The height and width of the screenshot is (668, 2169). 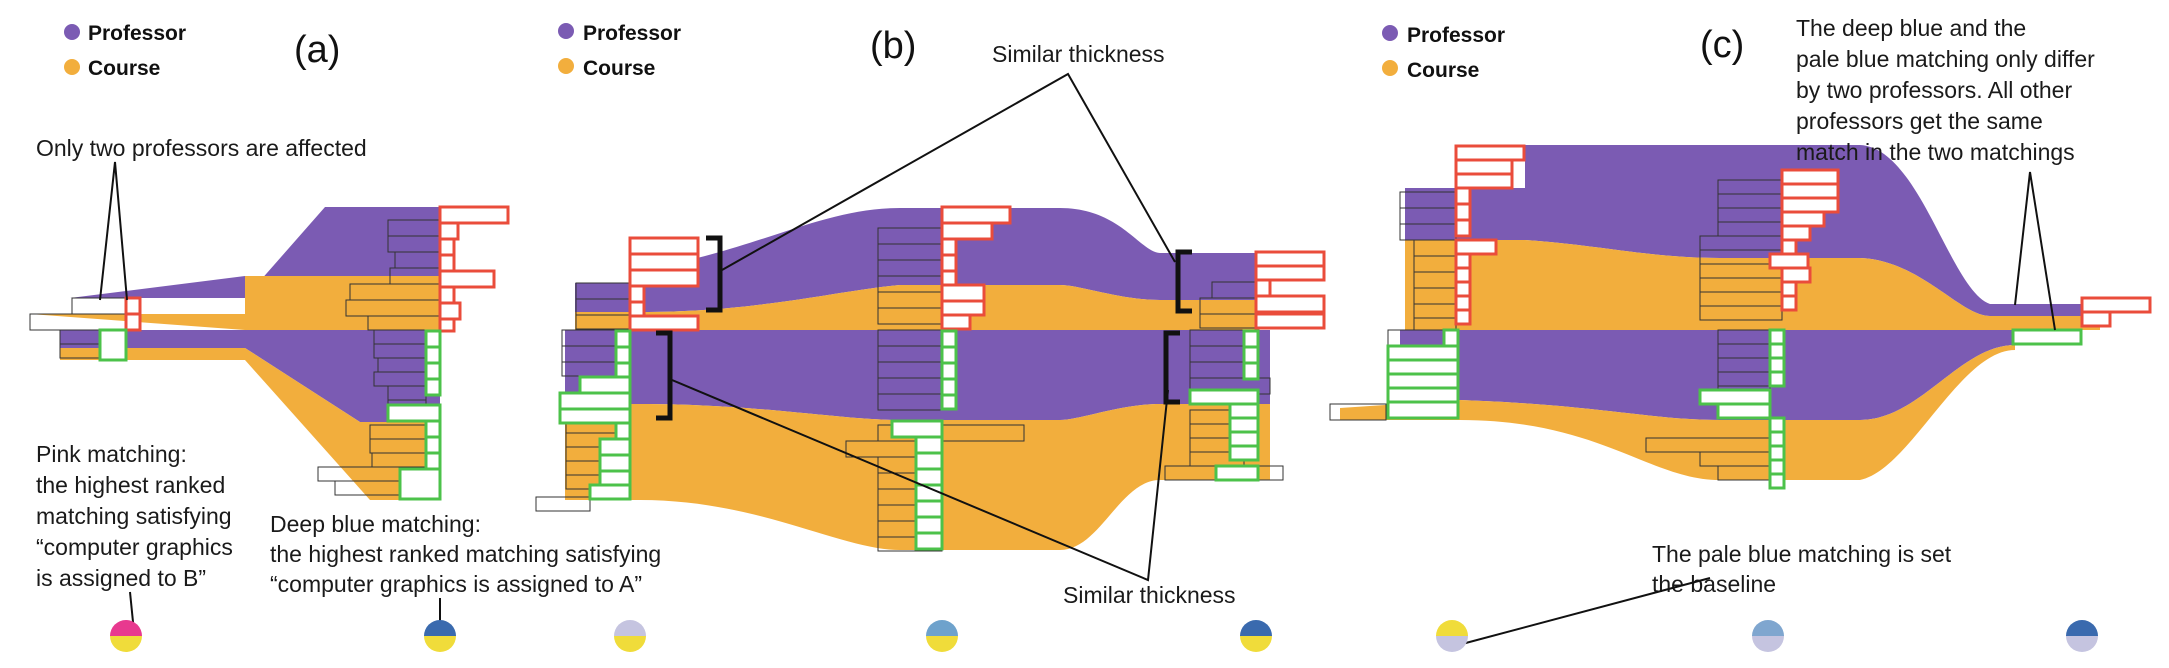 I want to click on flow-a-prof-top, so click(x=255, y=252).